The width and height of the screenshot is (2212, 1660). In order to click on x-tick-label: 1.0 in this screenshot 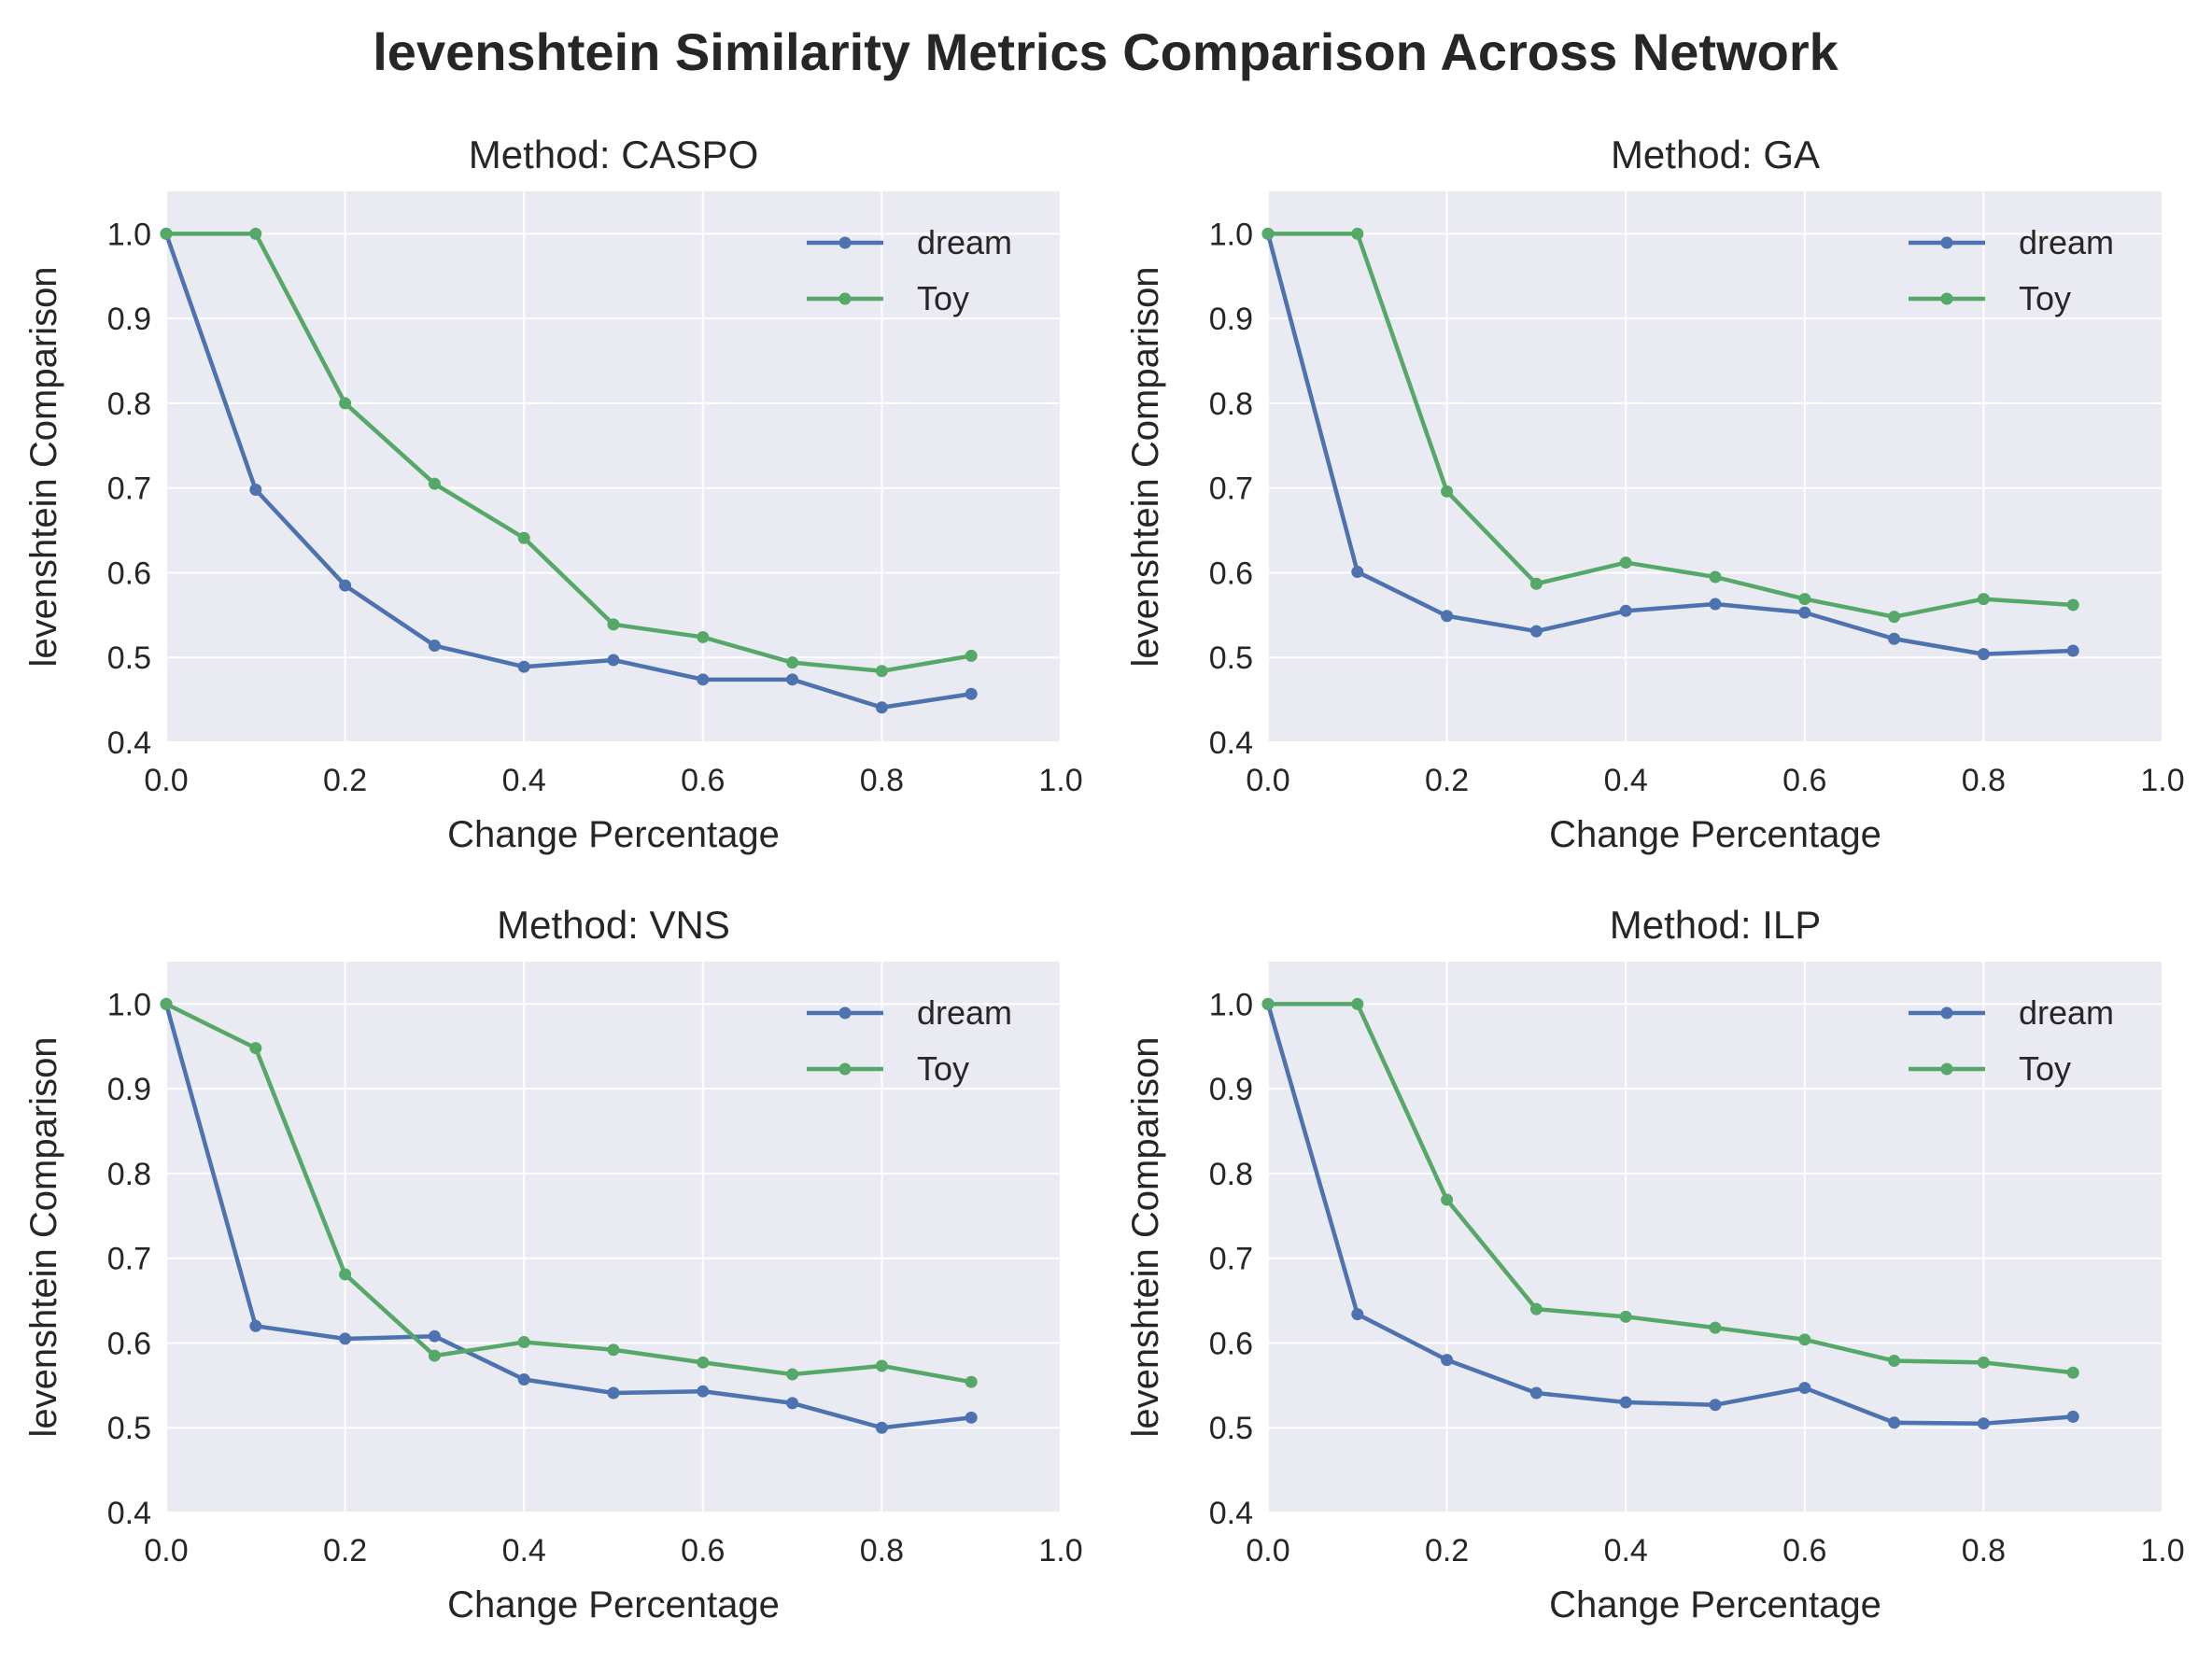, I will do `click(2162, 780)`.